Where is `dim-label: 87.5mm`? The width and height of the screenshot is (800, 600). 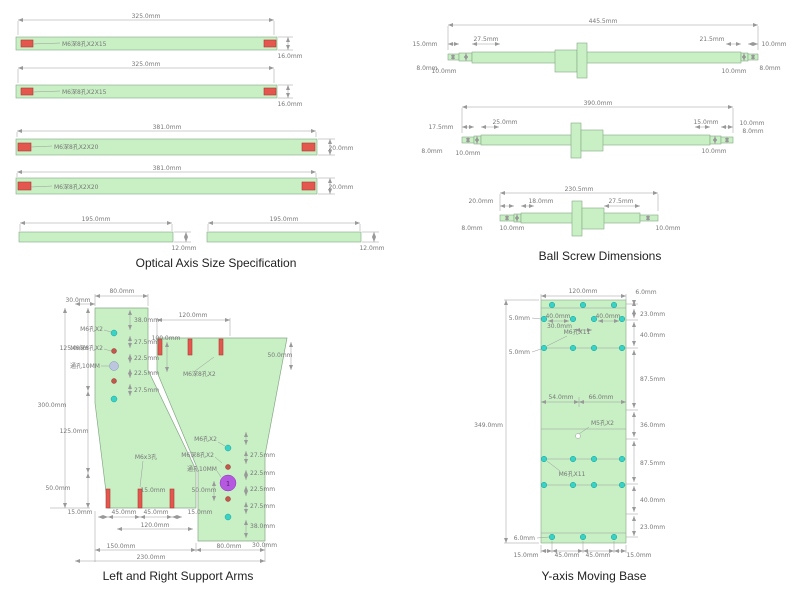 dim-label: 87.5mm is located at coordinates (652, 463).